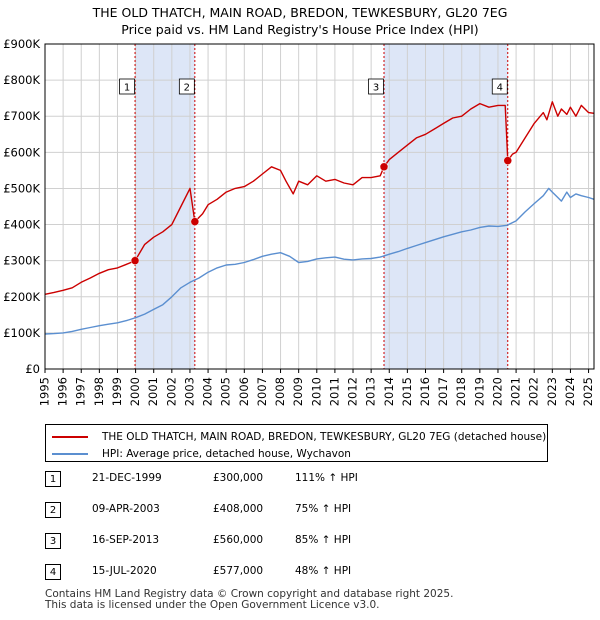 The height and width of the screenshot is (620, 600). Describe the element at coordinates (21, 225) in the screenshot. I see `y-tick-label: £400K` at that location.